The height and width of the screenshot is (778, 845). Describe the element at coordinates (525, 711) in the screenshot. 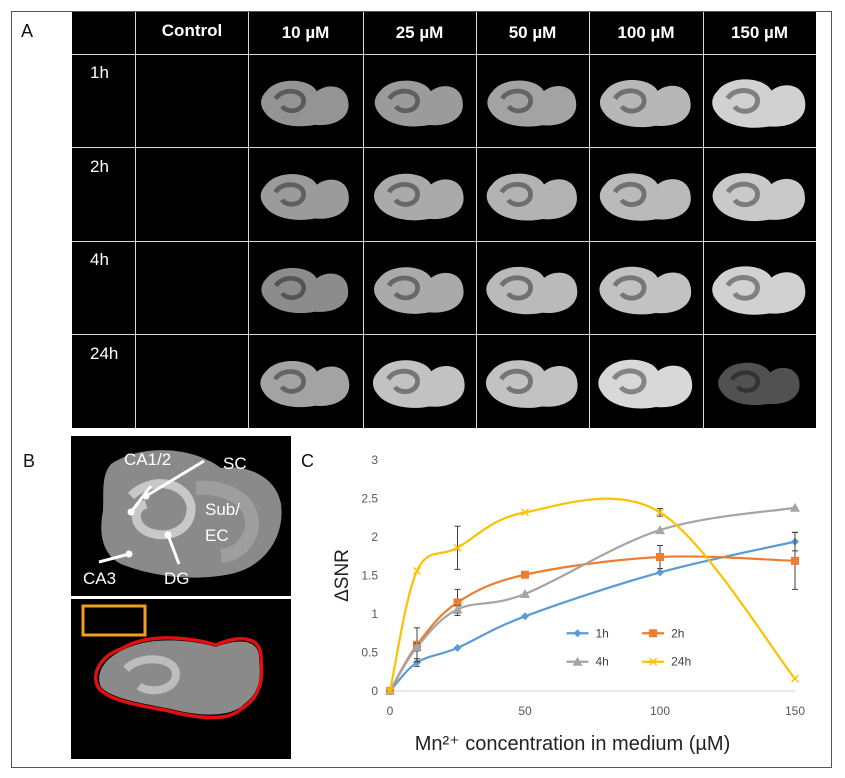

I see `x-tick-label: 50` at that location.